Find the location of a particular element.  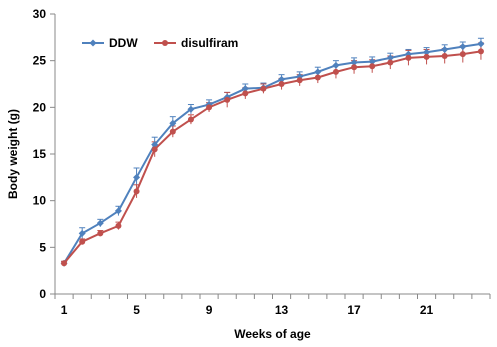

legend-disulfiram-marker is located at coordinates (165, 43).